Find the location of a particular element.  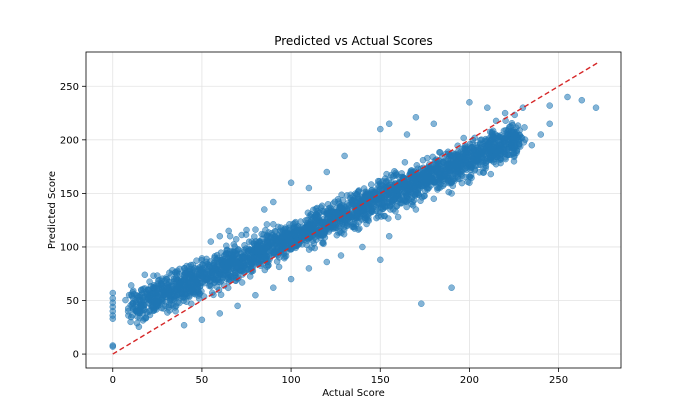

x-tick-label: 50 is located at coordinates (202, 380).